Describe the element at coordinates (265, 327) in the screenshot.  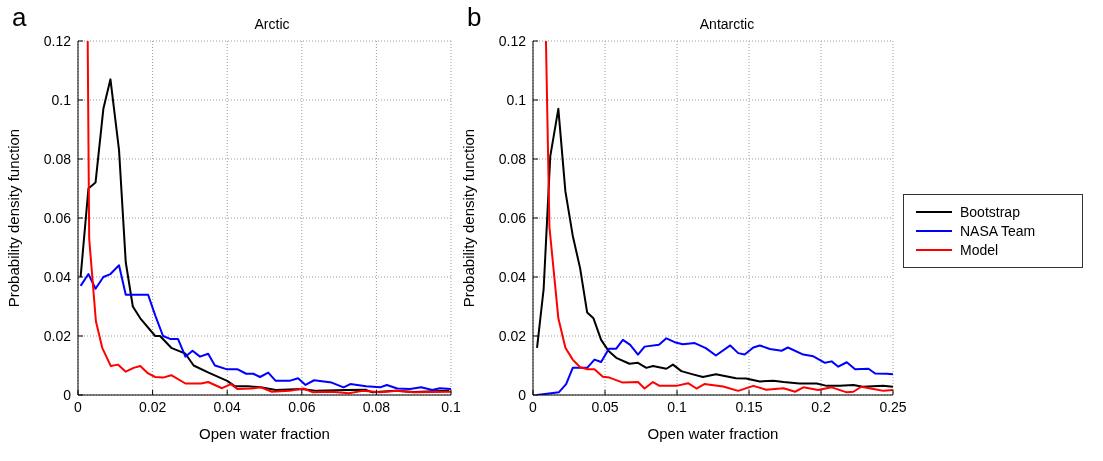
I see `line-series` at that location.